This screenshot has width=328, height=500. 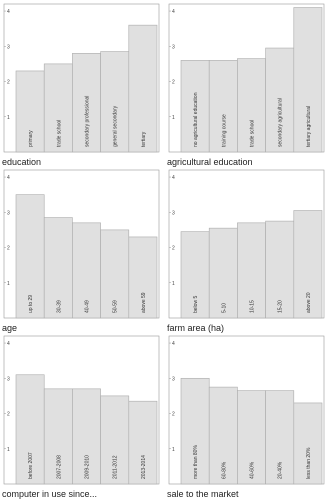 What do you see at coordinates (88, 467) in the screenshot?
I see `category-label: 2009-2010` at bounding box center [88, 467].